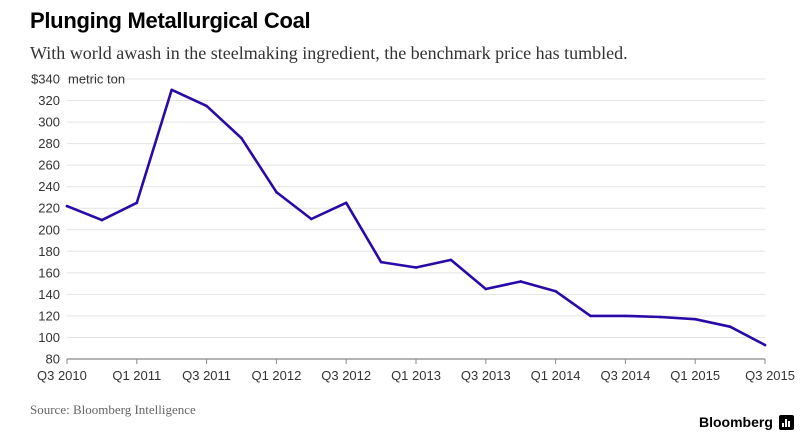 This screenshot has width=807, height=443. What do you see at coordinates (136, 375) in the screenshot?
I see `x-tick-label: Q1 2011` at bounding box center [136, 375].